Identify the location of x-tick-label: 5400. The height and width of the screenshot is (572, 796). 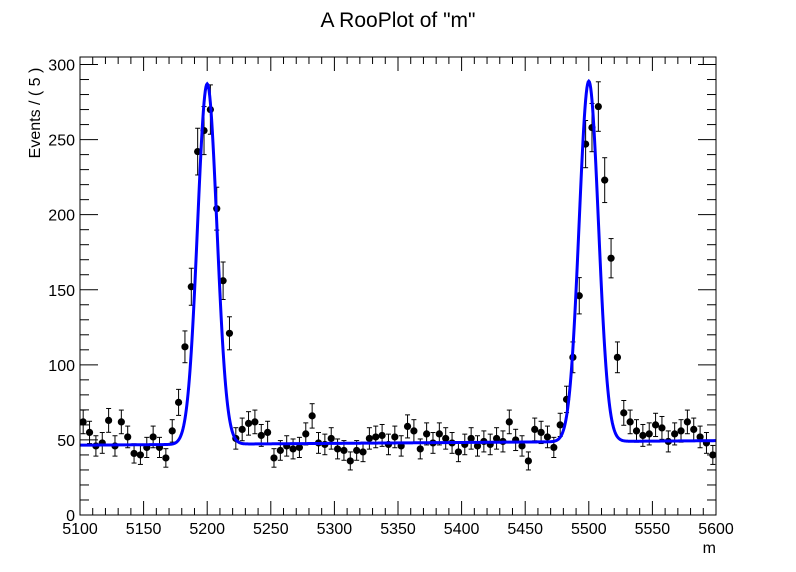
(462, 529).